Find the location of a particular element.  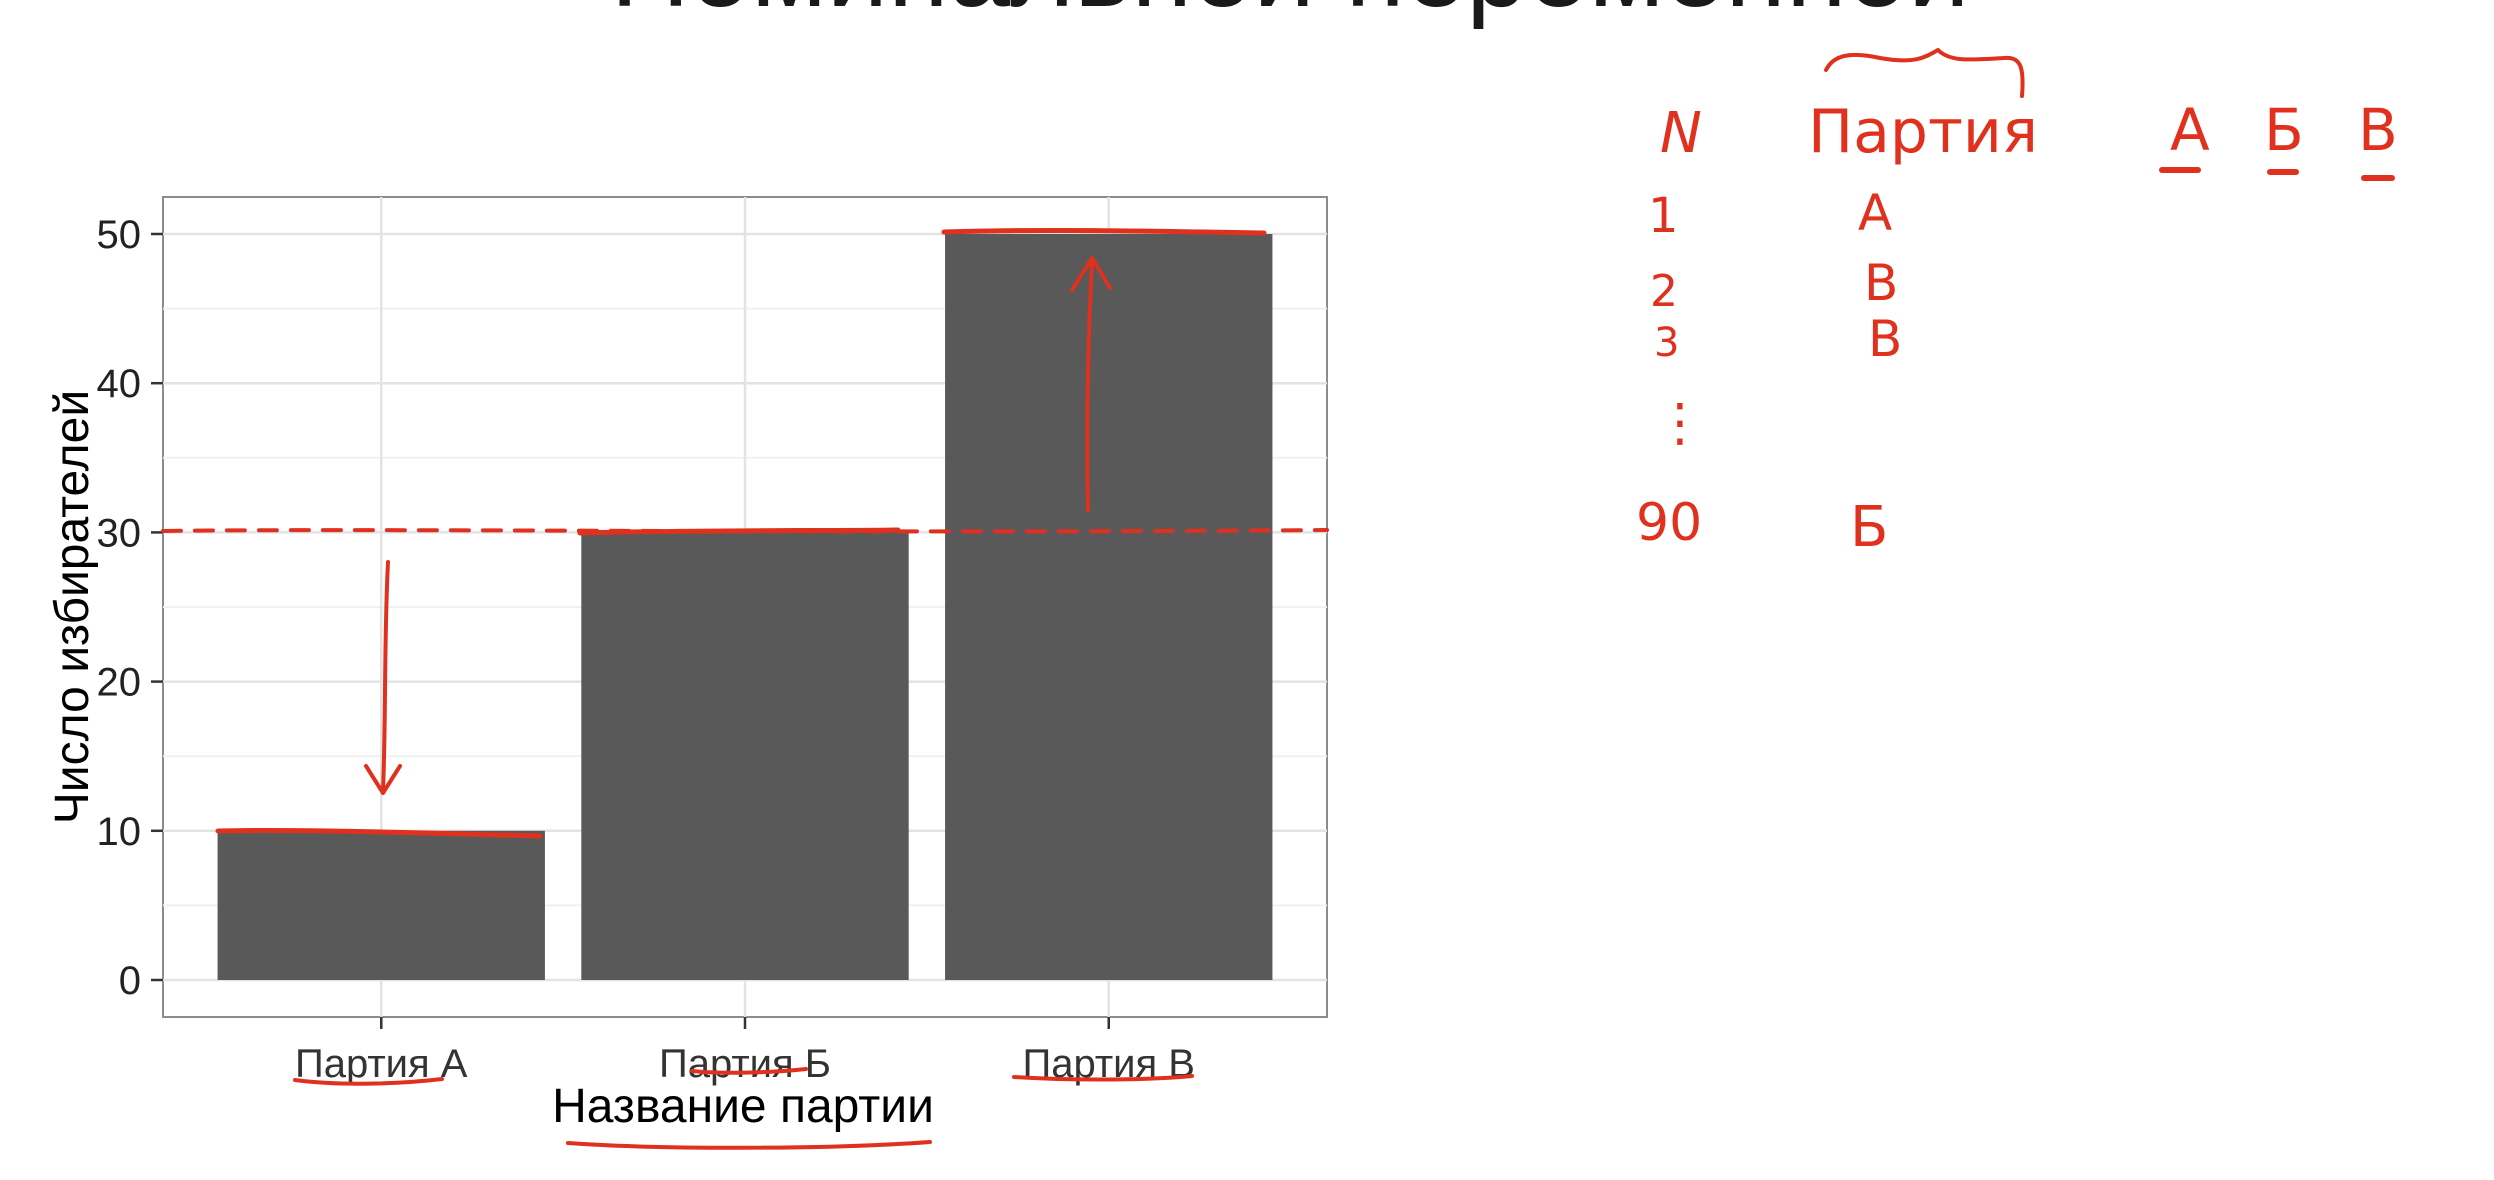

up-arrow-icon is located at coordinates (1091, 384).